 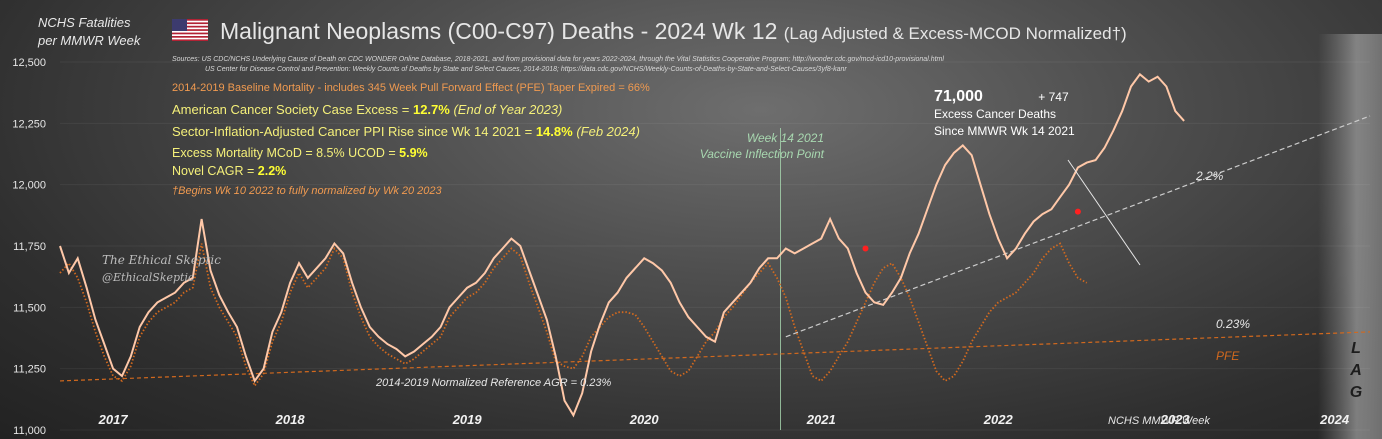 What do you see at coordinates (29, 63) in the screenshot?
I see `y-tick-label: 12,500` at bounding box center [29, 63].